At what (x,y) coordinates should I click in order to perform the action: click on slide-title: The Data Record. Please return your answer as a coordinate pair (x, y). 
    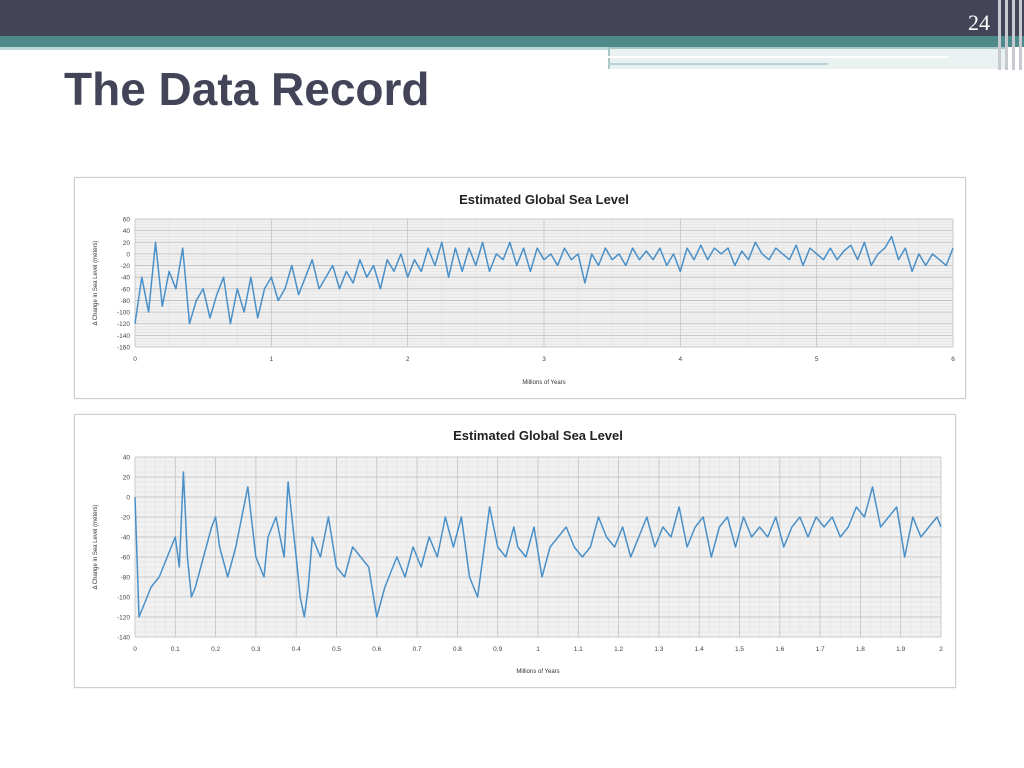
    Looking at the image, I should click on (247, 89).